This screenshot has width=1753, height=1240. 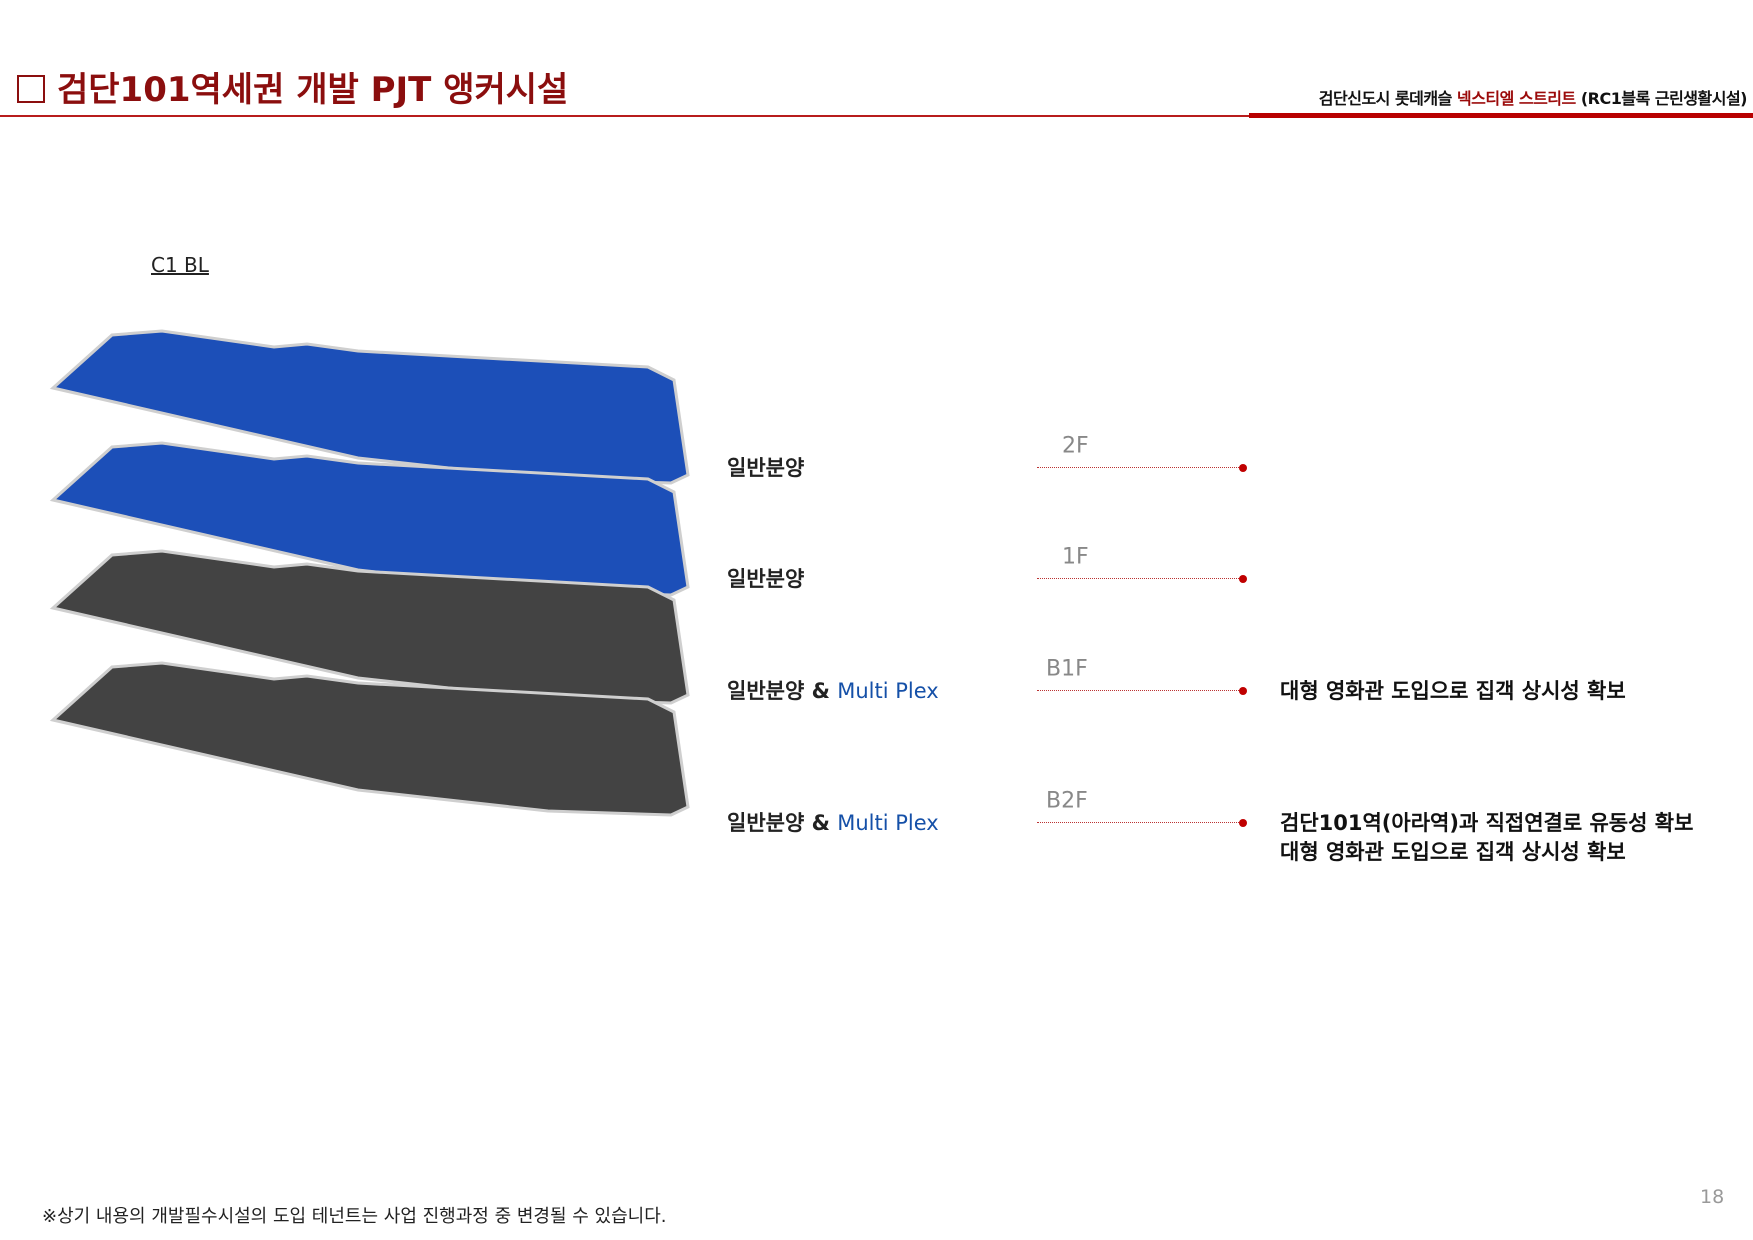 I want to click on header-accent-bar, so click(x=1501, y=115).